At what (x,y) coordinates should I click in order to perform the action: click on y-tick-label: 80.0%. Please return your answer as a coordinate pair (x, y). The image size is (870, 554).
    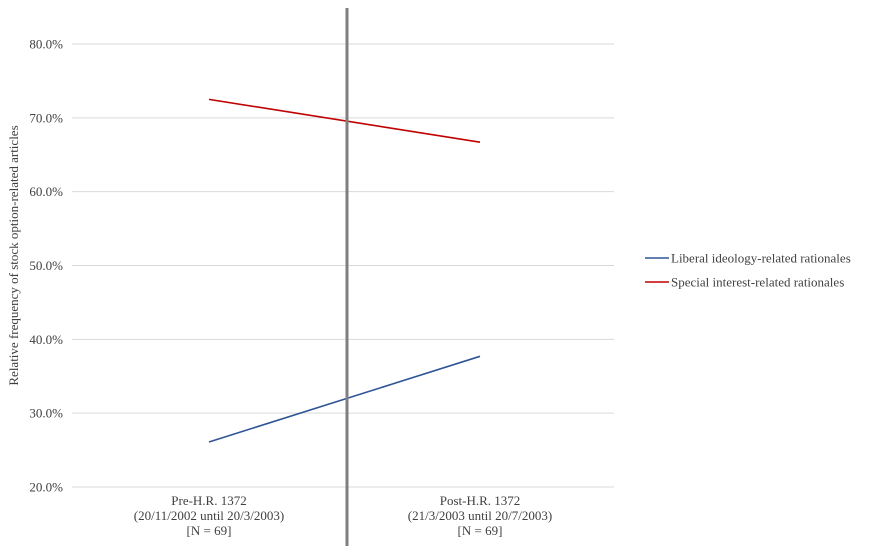
    Looking at the image, I should click on (46, 44).